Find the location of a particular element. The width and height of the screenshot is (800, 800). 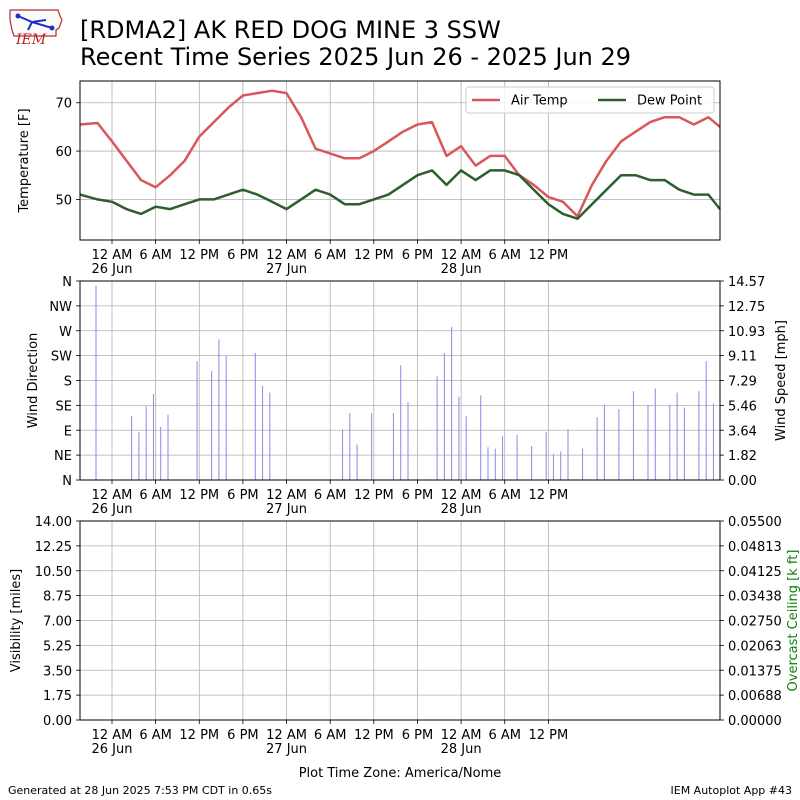

iem-logo: IEM is located at coordinates (36, 28).